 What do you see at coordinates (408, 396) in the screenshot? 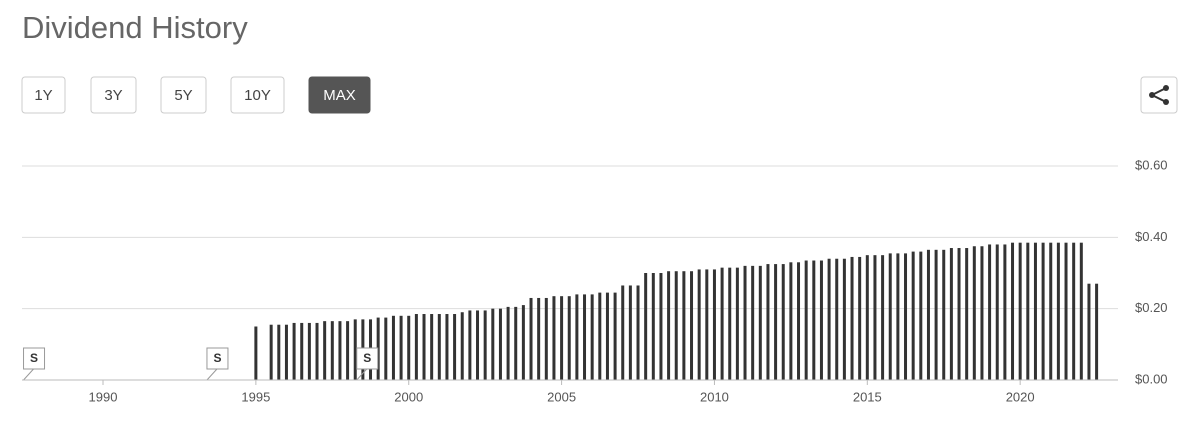
I see `x-tick-label: 2000` at bounding box center [408, 396].